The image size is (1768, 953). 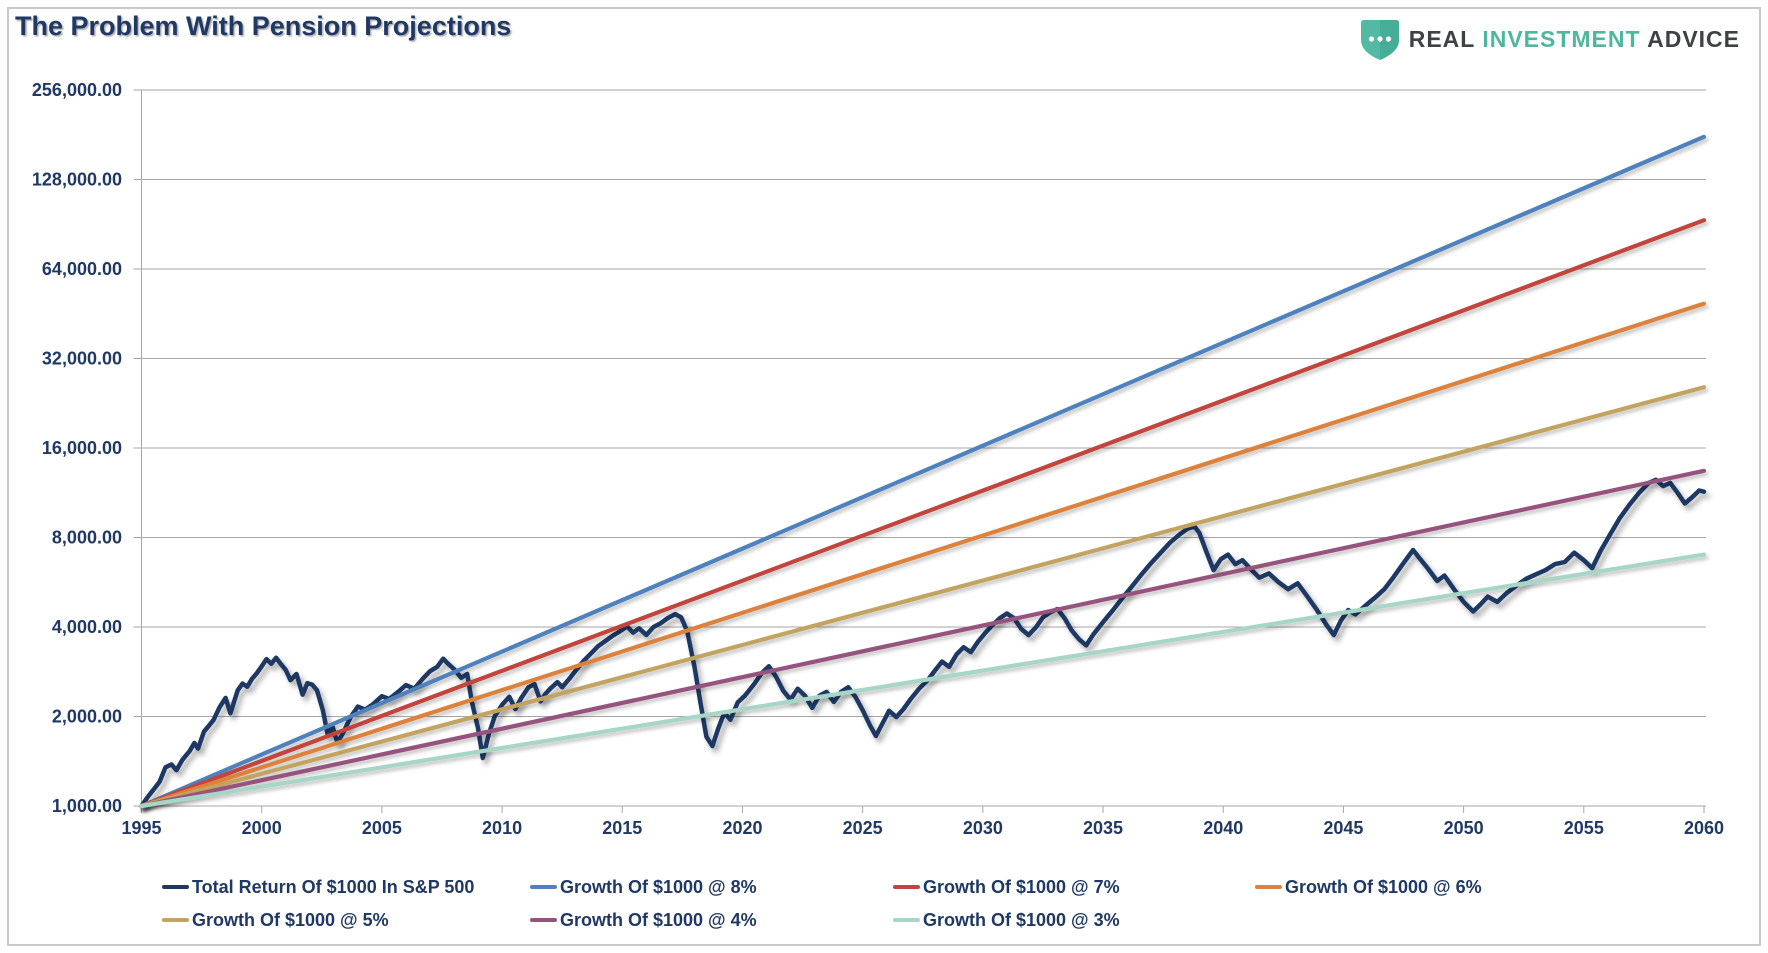 I want to click on y-tick-label: 256,000.00, so click(x=77, y=90).